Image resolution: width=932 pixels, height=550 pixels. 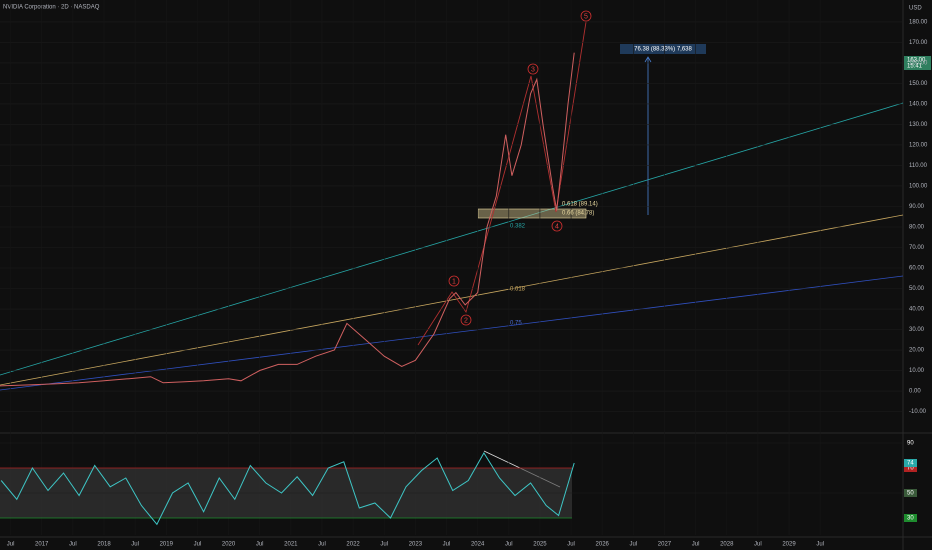 I want to click on y-tick-label: 70.00, so click(x=917, y=248).